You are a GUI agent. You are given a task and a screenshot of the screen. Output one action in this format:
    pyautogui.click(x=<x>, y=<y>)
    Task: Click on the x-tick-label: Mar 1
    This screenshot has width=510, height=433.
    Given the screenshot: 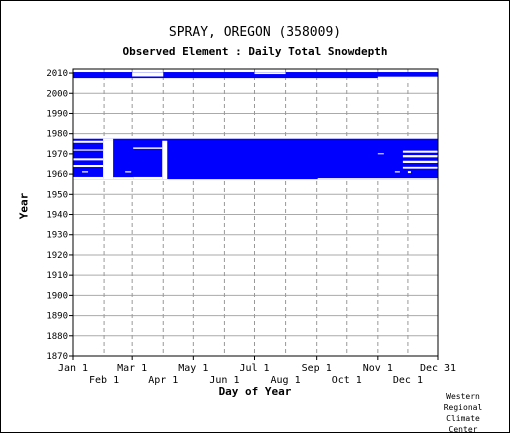 What is the action you would take?
    pyautogui.click(x=132, y=368)
    